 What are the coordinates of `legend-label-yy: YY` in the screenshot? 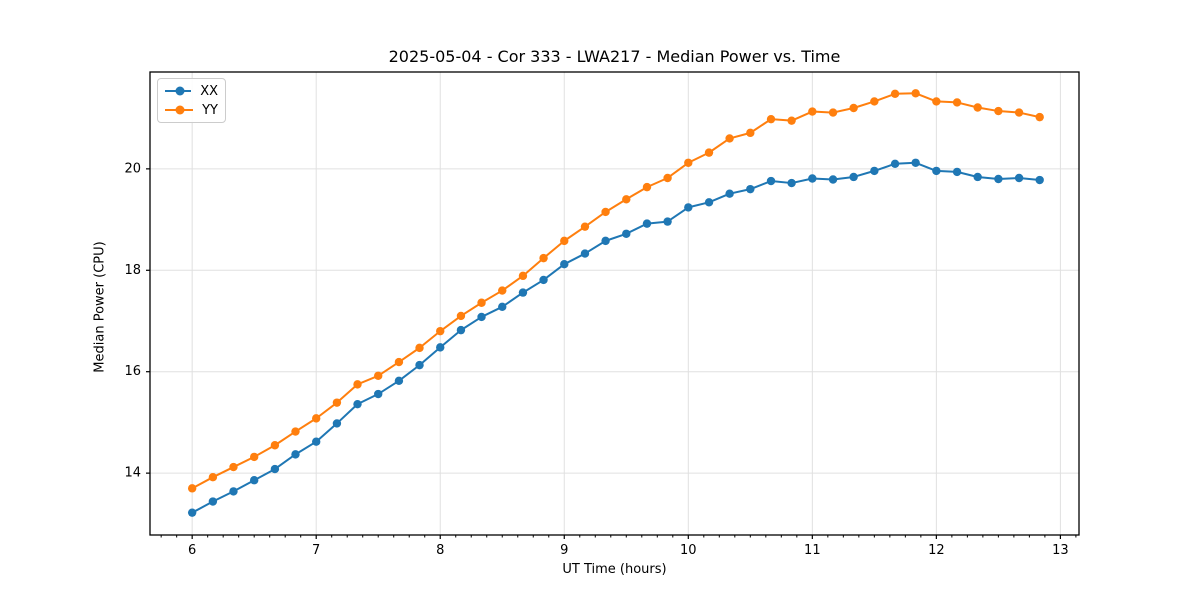 It's located at (210, 110).